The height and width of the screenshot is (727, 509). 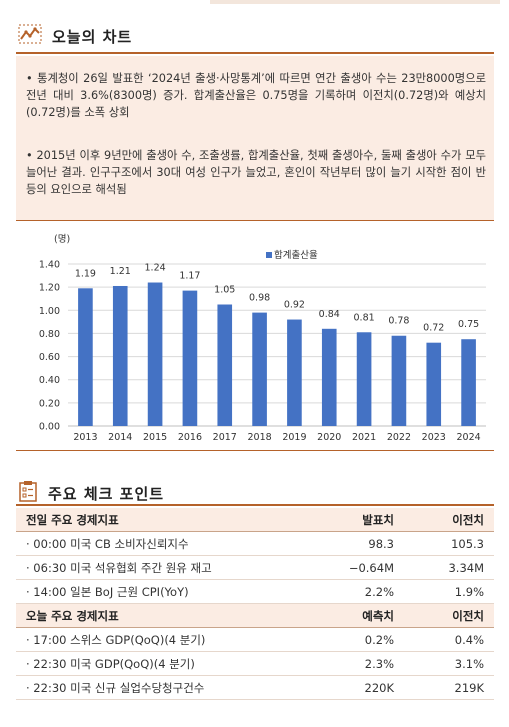 I want to click on legend-swatch, so click(x=269, y=255).